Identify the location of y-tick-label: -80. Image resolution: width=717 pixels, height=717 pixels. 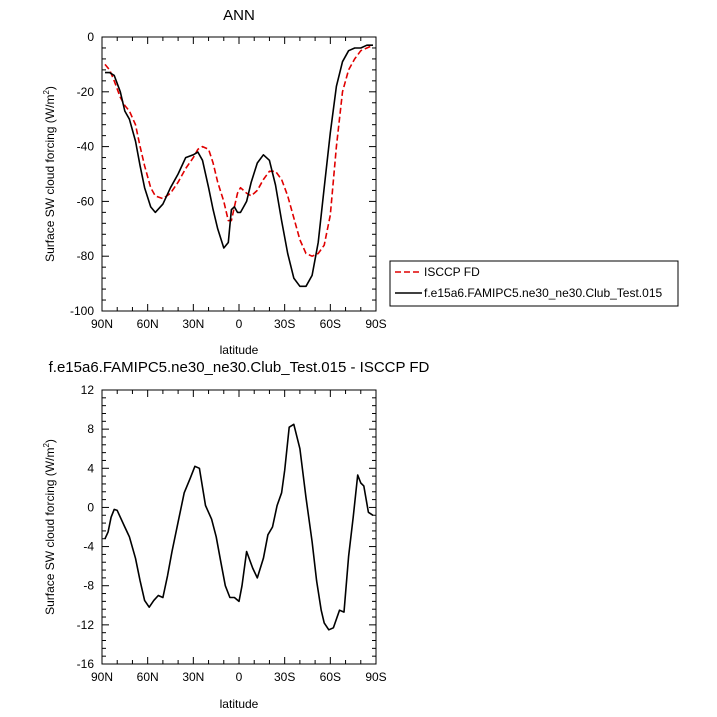
(86, 256).